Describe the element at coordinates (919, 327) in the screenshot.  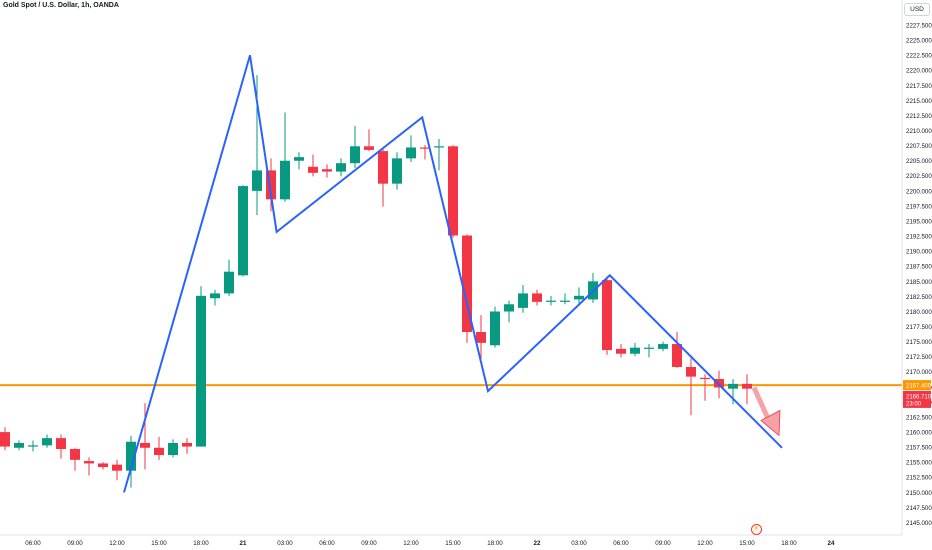
I see `y-tick-label: 2177.500` at that location.